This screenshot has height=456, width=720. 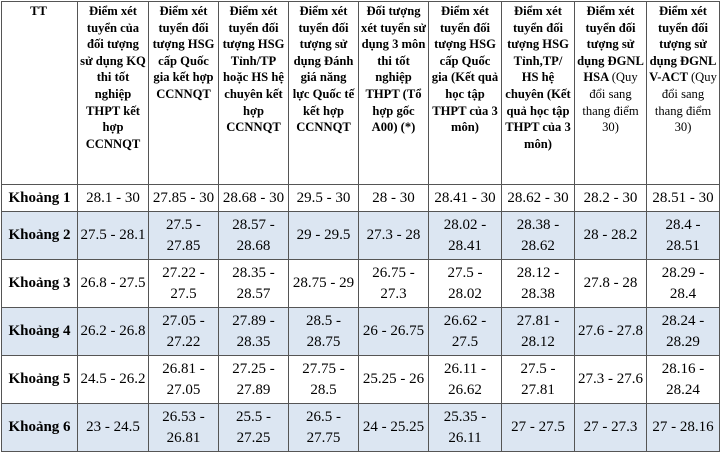 I want to click on score-range: 27.5 - 27.85, so click(x=183, y=235).